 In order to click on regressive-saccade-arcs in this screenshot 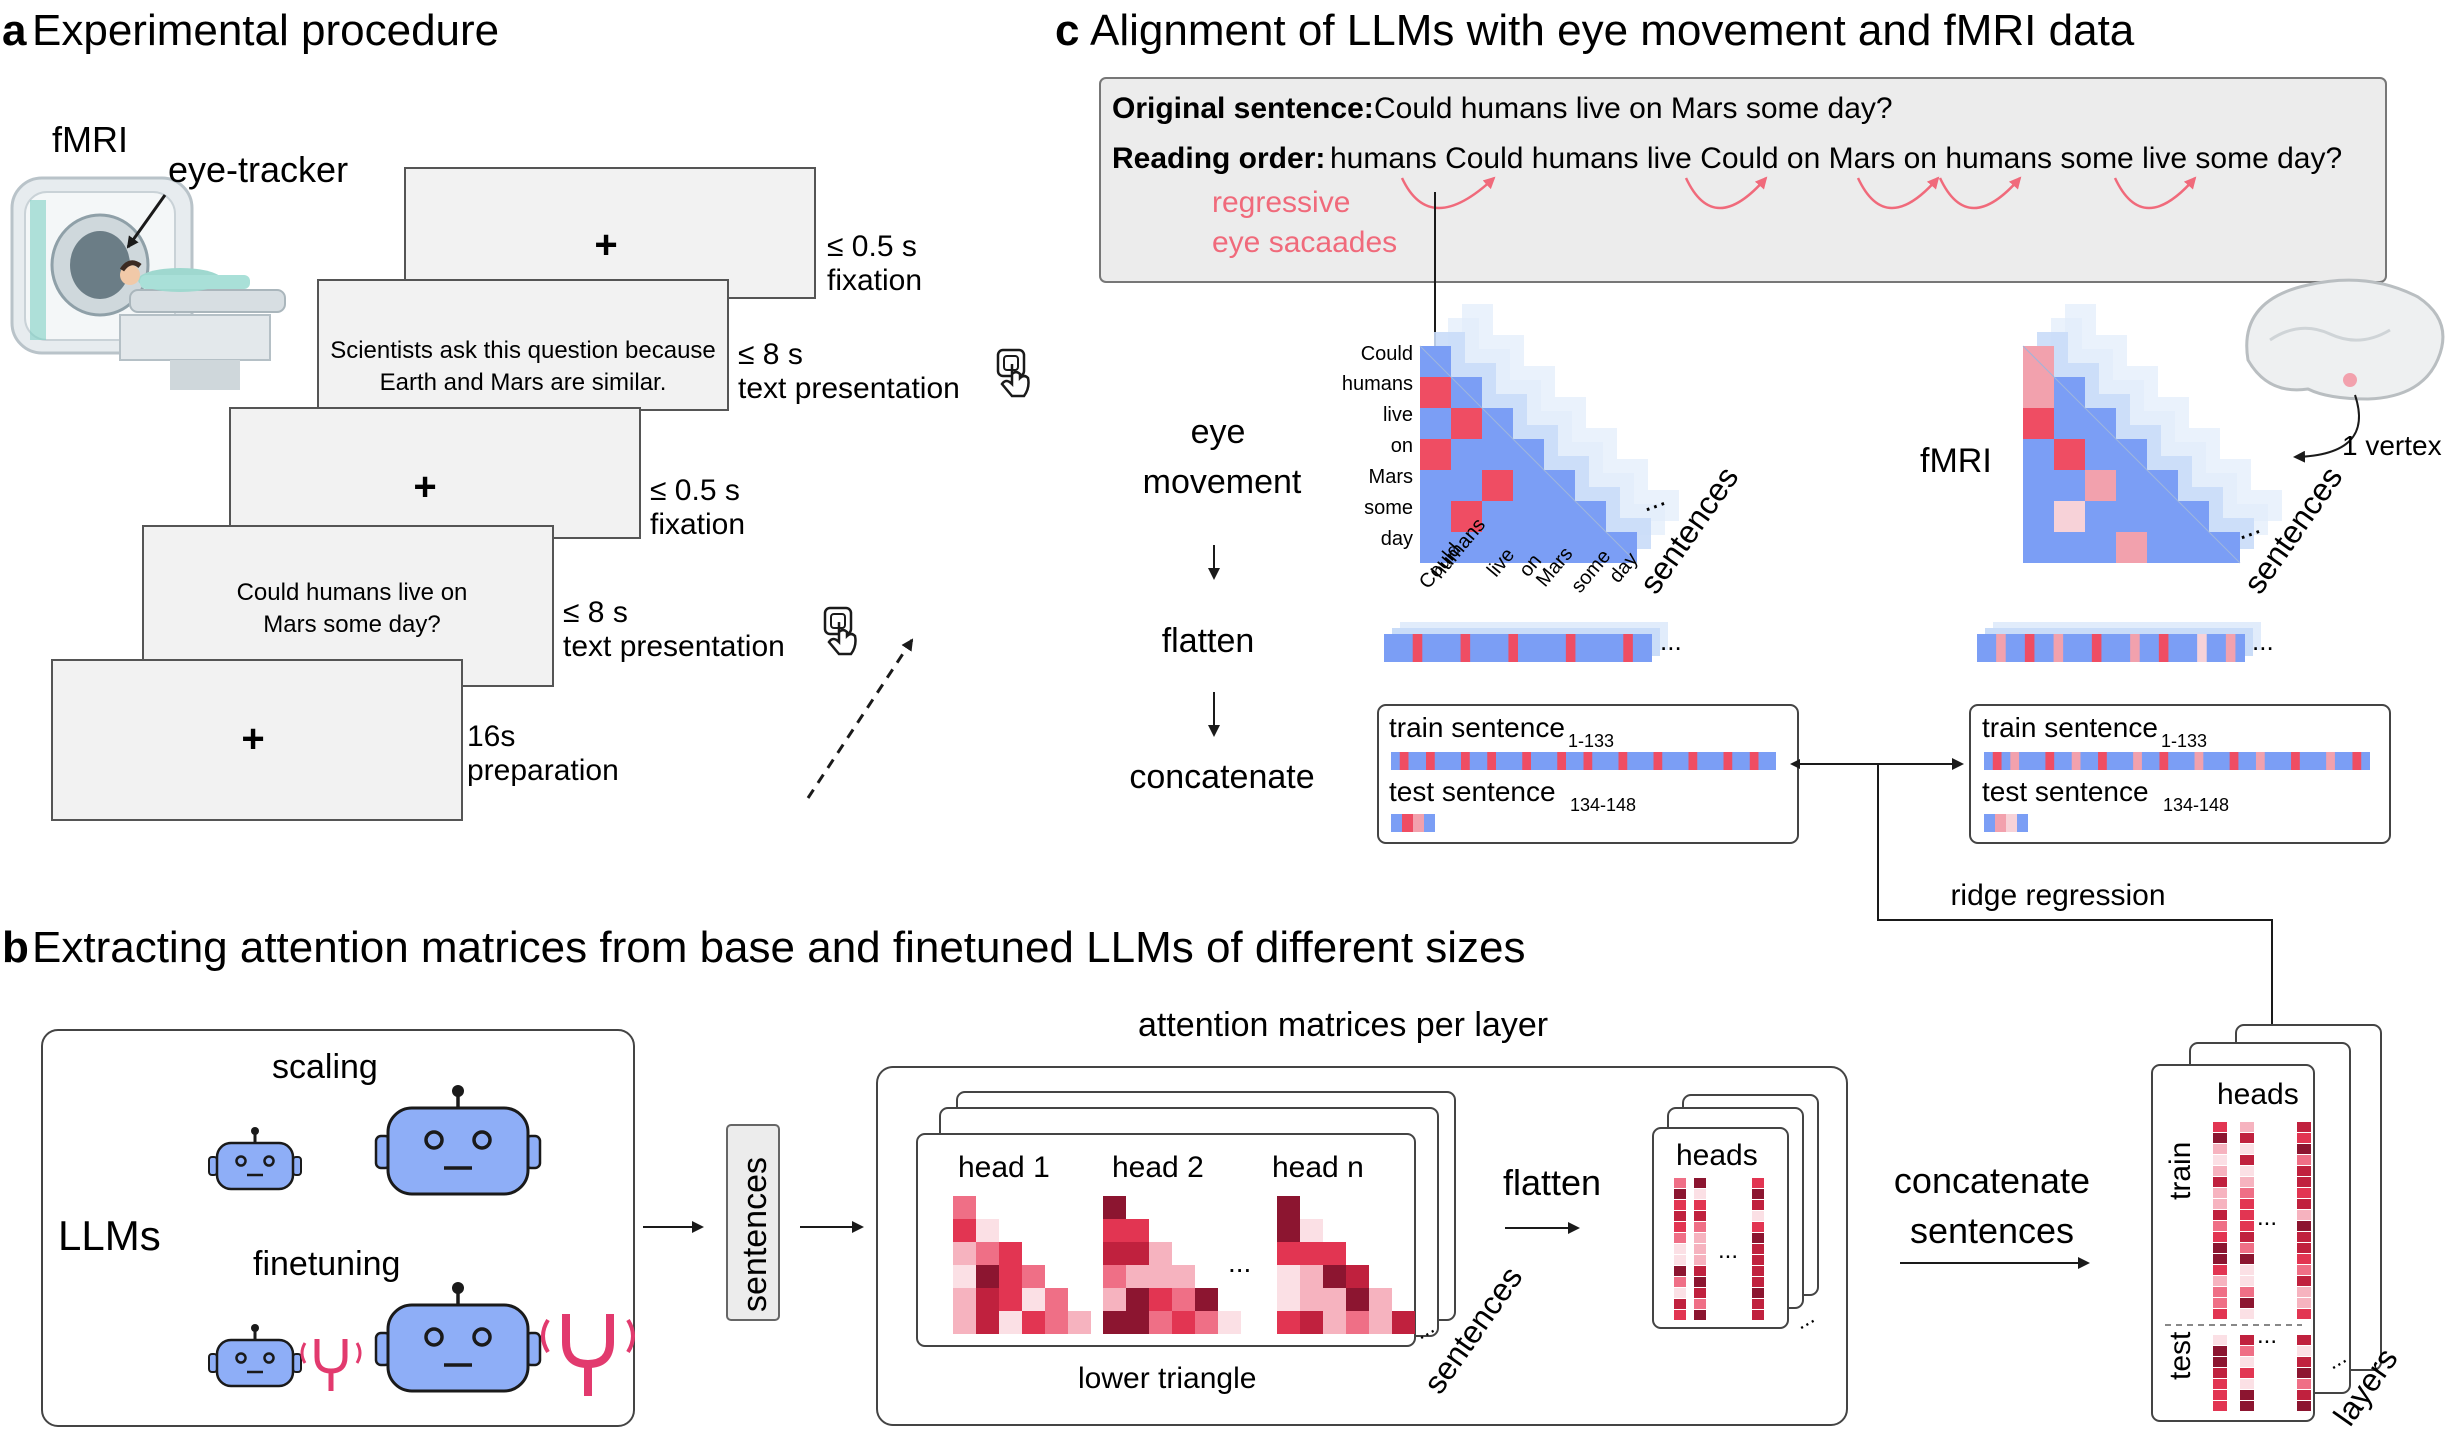, I will do `click(1798, 193)`.